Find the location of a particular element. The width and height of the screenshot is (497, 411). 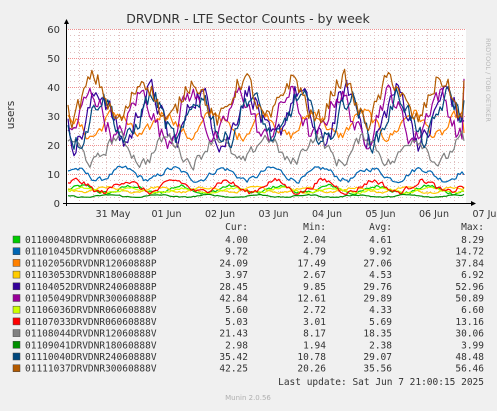

legend-series-name: 01104052DRVDNR24060888P is located at coordinates (91, 287).